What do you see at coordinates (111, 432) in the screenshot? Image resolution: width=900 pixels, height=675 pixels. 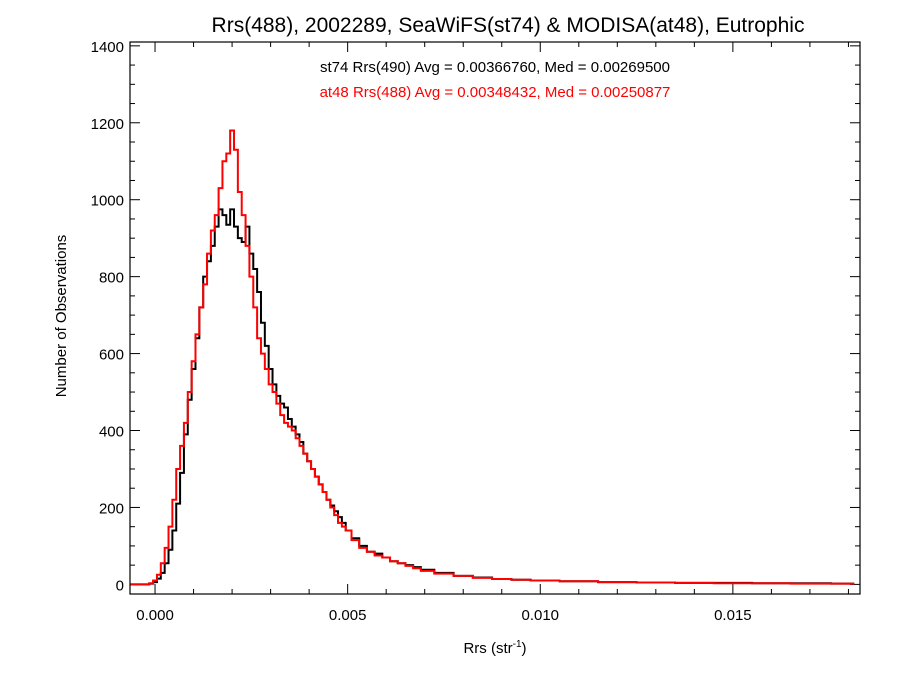 I see `y-tick-label: 400` at bounding box center [111, 432].